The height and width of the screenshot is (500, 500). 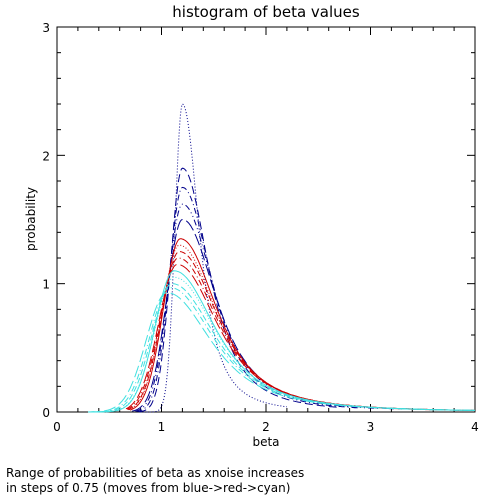 What do you see at coordinates (475, 427) in the screenshot?
I see `x-tick-label: 4` at bounding box center [475, 427].